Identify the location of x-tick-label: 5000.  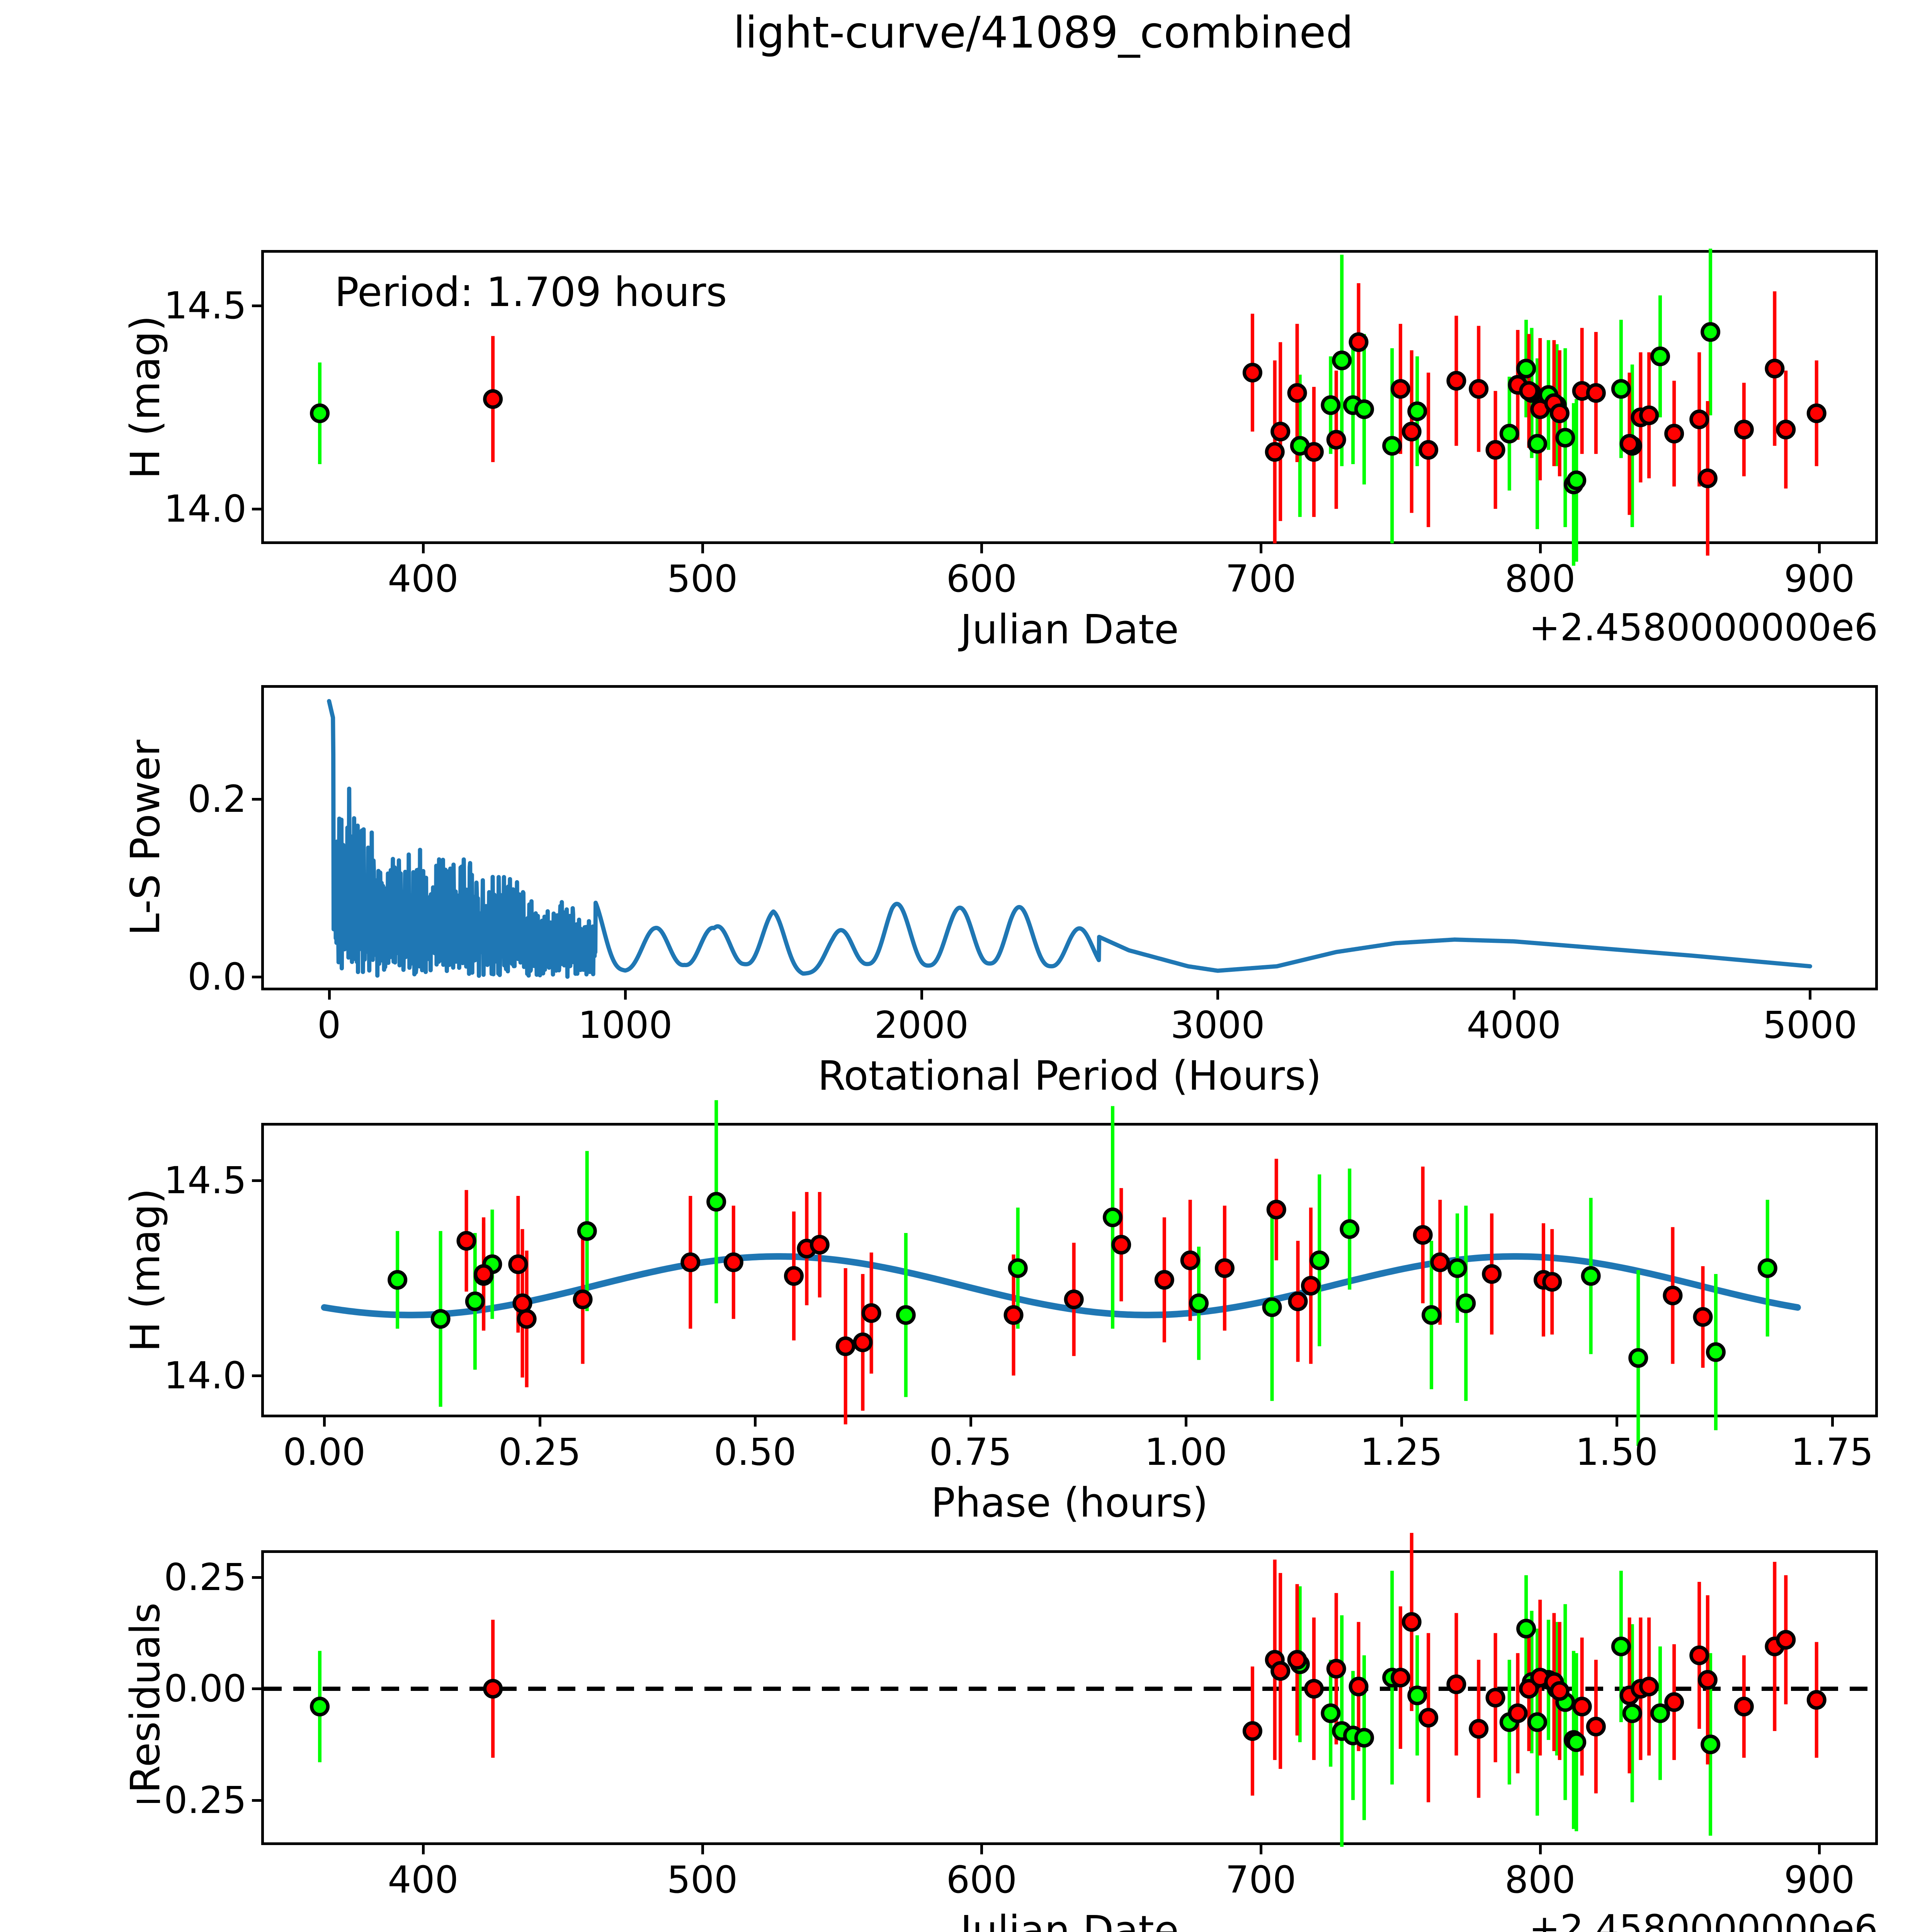
(1810, 1025).